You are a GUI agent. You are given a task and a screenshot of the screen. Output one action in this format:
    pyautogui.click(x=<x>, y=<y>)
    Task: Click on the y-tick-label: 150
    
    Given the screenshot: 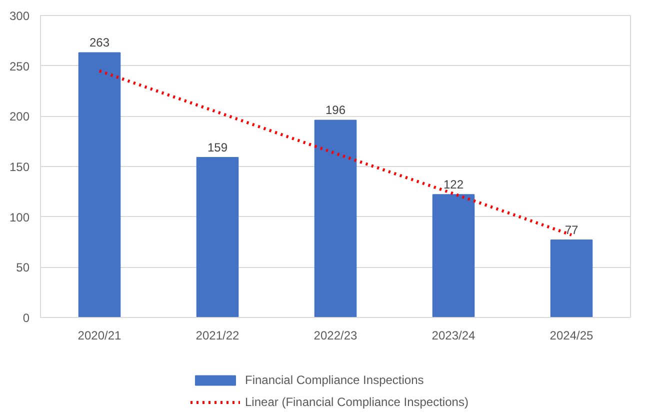 What is the action you would take?
    pyautogui.click(x=19, y=167)
    